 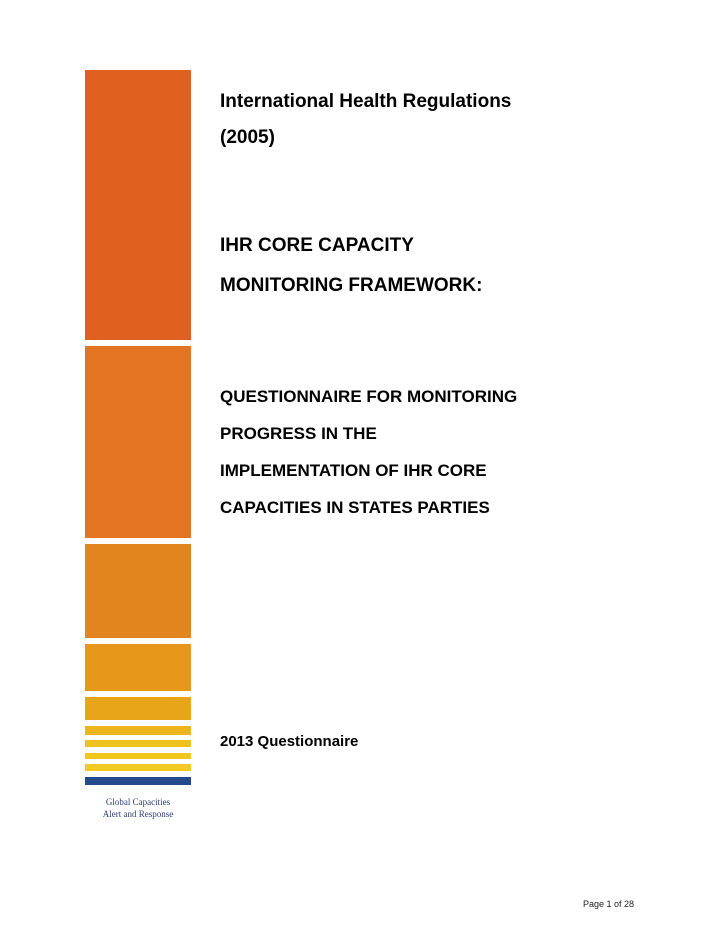 What do you see at coordinates (138, 781) in the screenshot?
I see `color-bar-navy` at bounding box center [138, 781].